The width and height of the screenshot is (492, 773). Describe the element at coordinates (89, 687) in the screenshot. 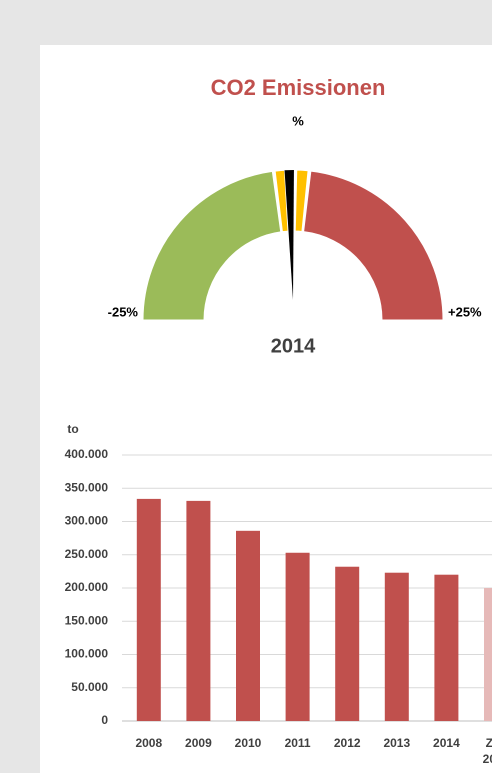

I see `y-tick-label: 50.000` at that location.